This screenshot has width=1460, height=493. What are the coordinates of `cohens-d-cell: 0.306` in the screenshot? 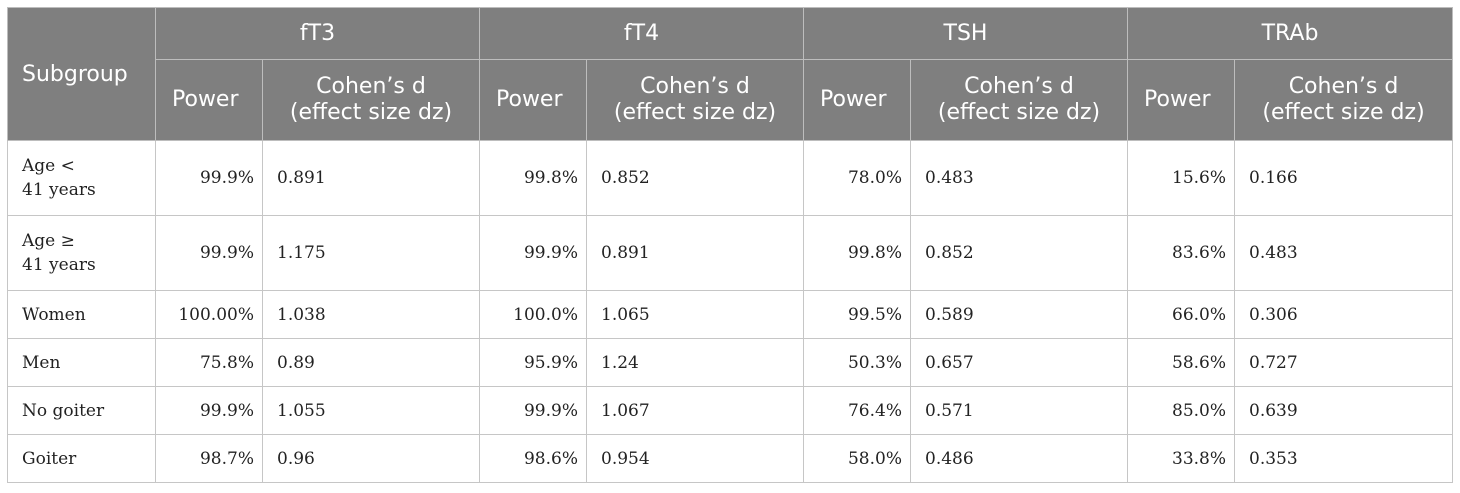 It's located at (1344, 314).